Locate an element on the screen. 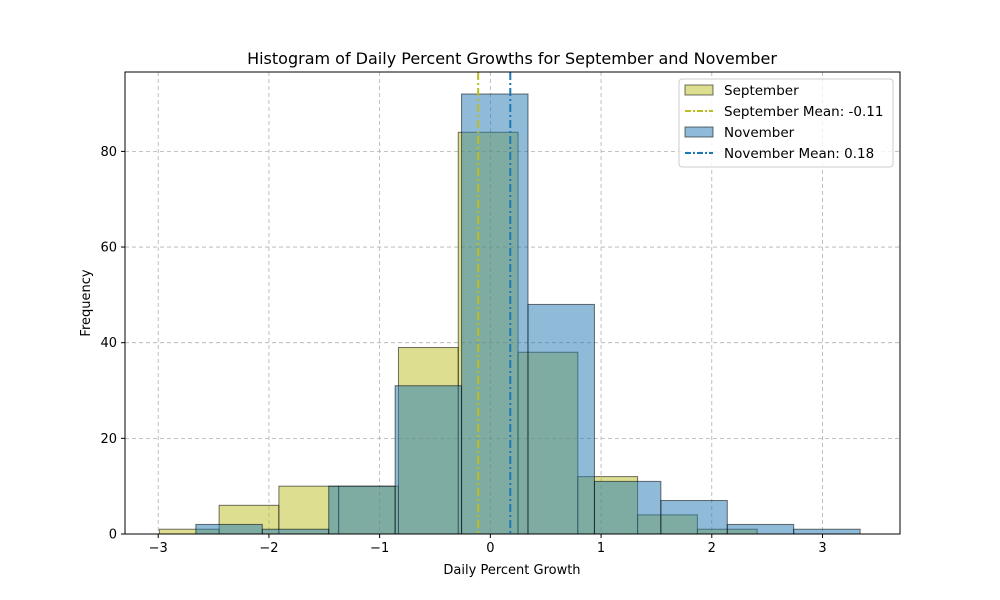 The height and width of the screenshot is (600, 1000). legend-september-swatch is located at coordinates (699, 90).